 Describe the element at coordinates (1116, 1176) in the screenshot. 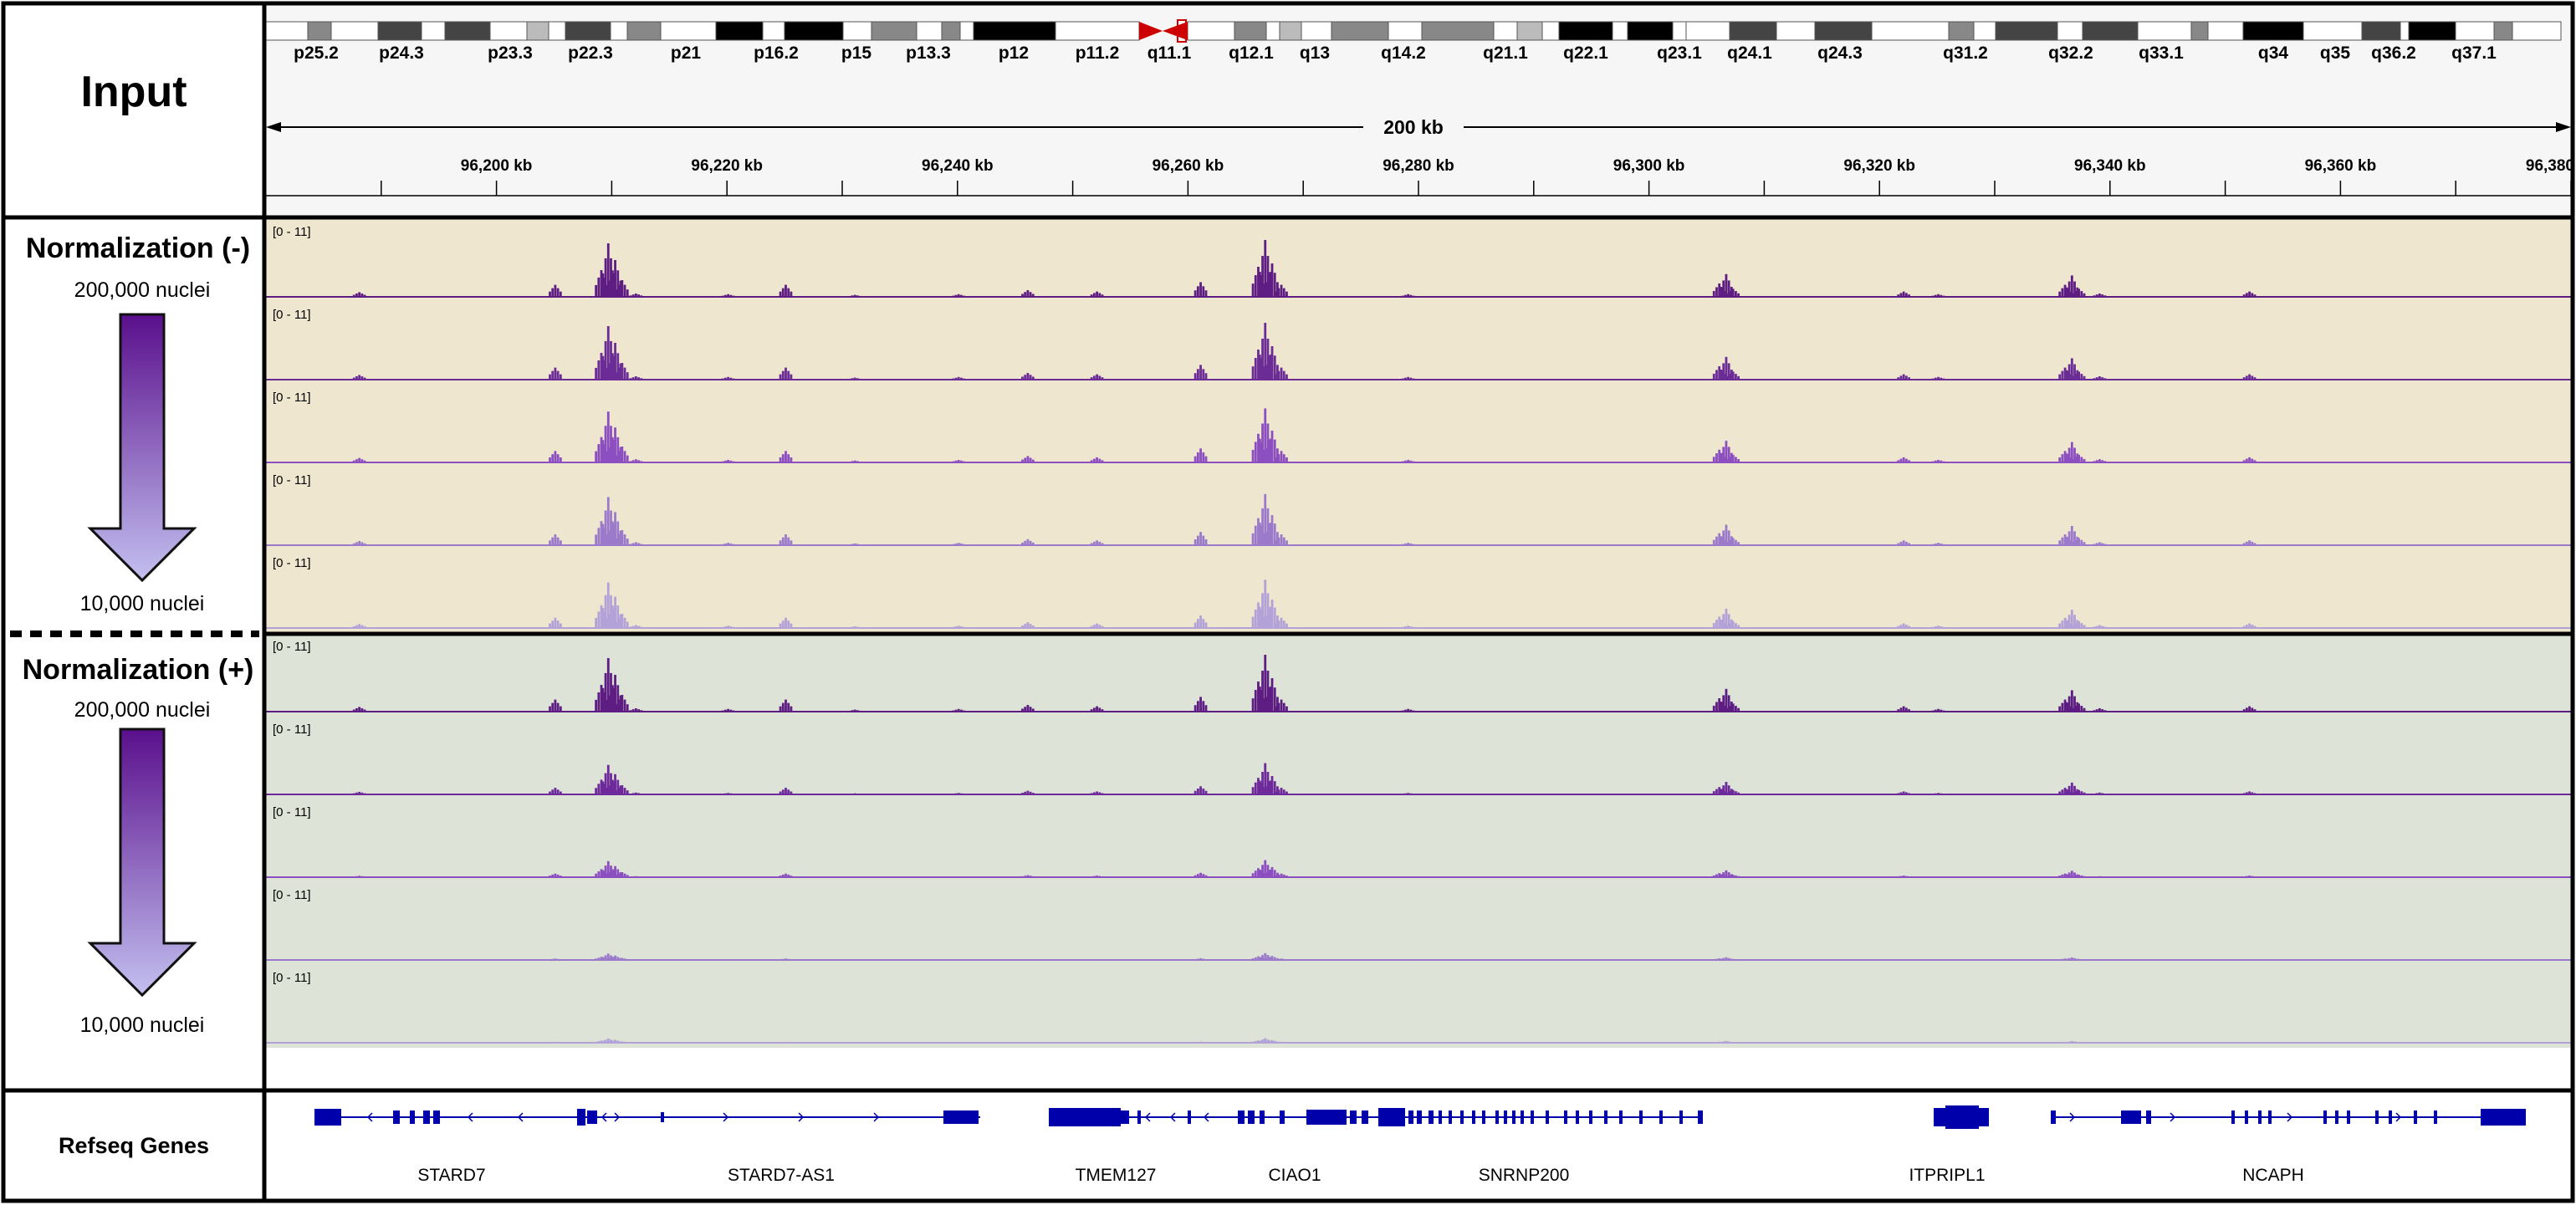

I see `gene-name-label: TMEM127` at that location.